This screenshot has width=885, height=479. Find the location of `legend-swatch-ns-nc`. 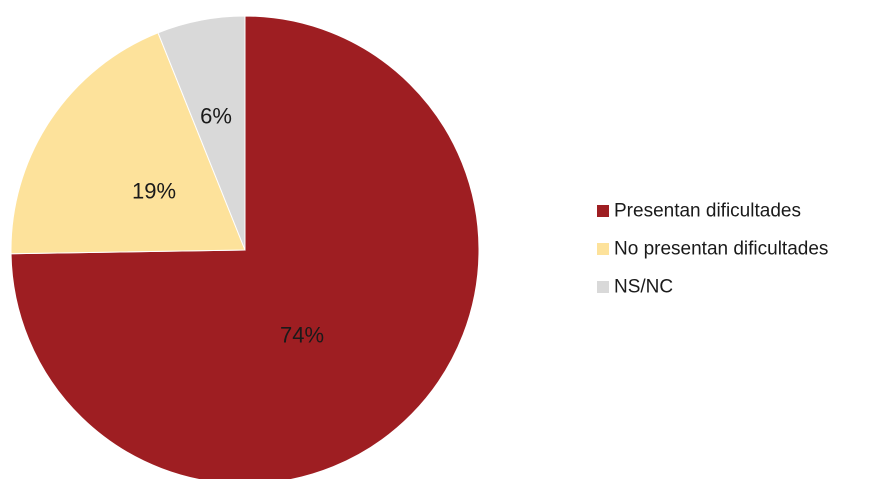

legend-swatch-ns-nc is located at coordinates (603, 287).